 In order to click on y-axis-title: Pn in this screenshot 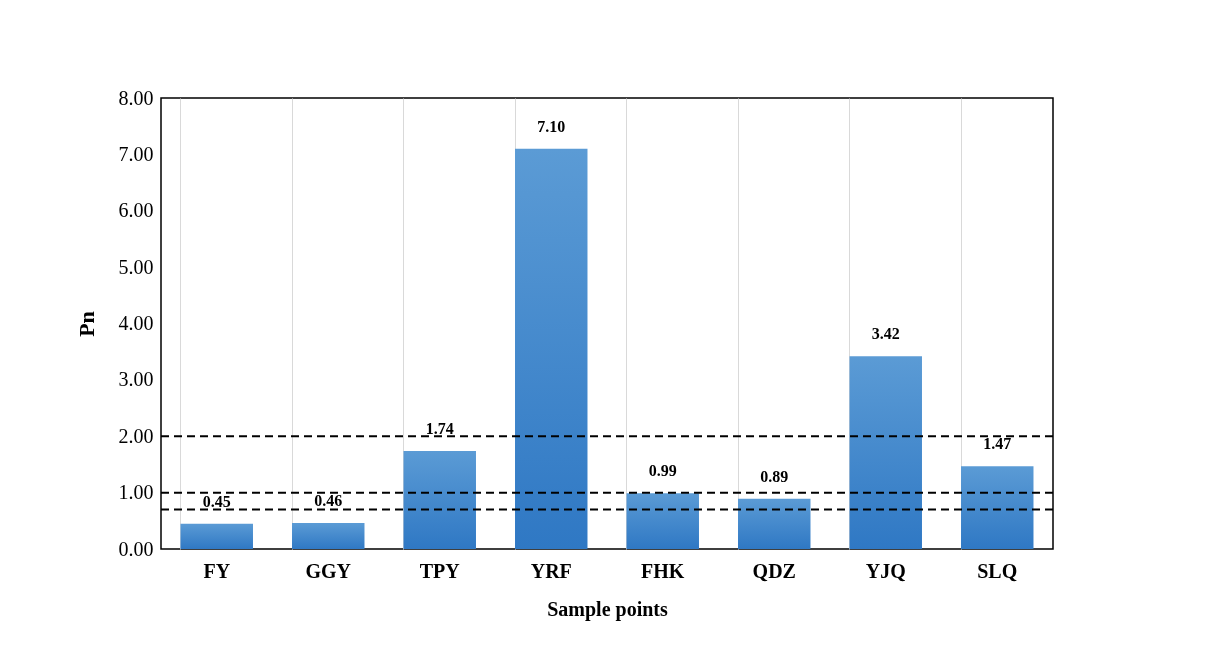, I will do `click(86, 324)`.